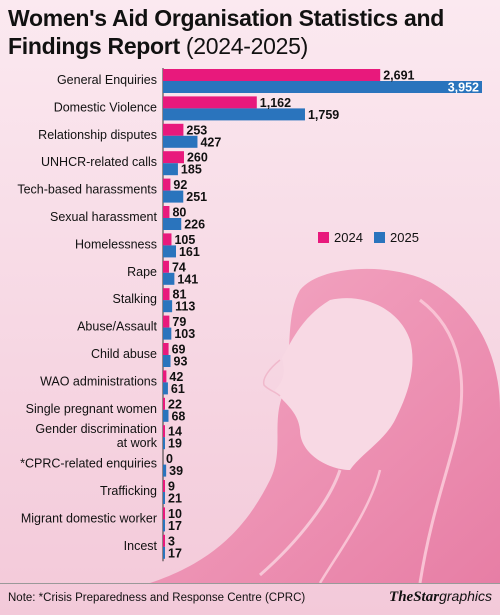  Describe the element at coordinates (116, 244) in the screenshot. I see `category-label: Homelessness` at that location.